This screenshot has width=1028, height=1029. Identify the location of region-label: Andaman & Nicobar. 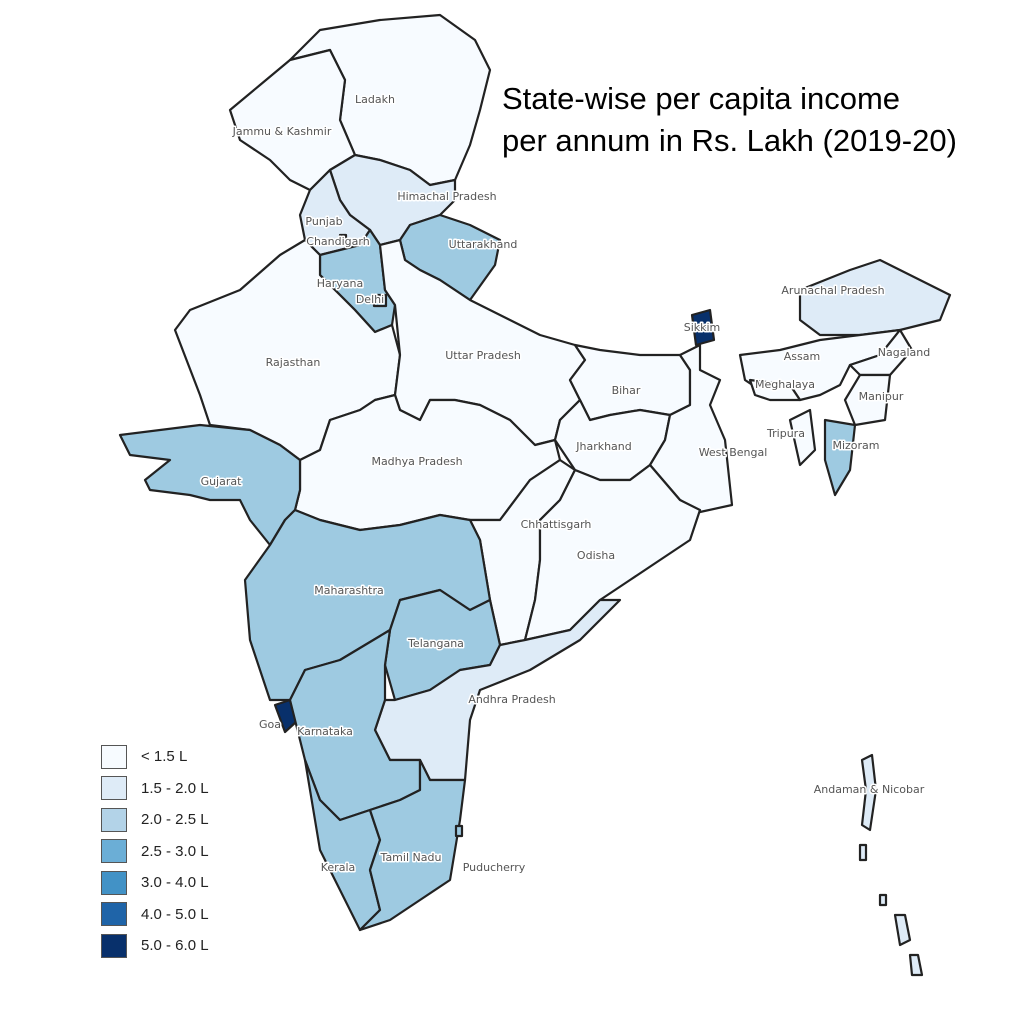
(869, 789).